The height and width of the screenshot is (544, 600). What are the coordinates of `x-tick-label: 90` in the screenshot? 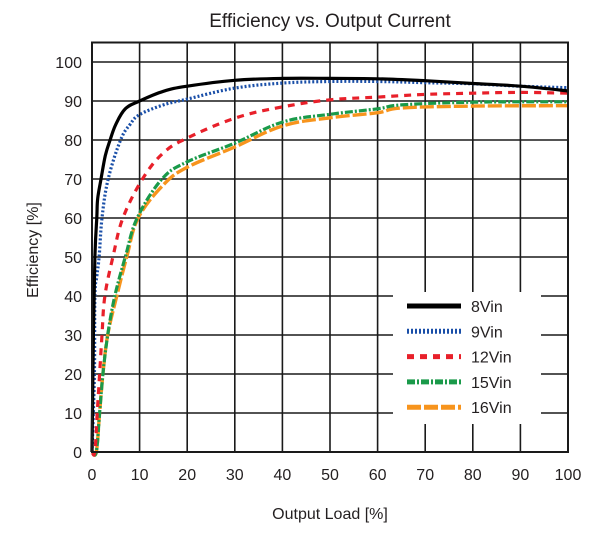 It's located at (521, 475).